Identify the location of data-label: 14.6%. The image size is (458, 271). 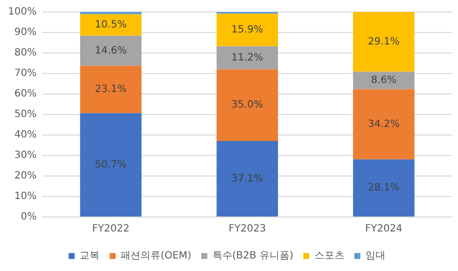
(110, 50).